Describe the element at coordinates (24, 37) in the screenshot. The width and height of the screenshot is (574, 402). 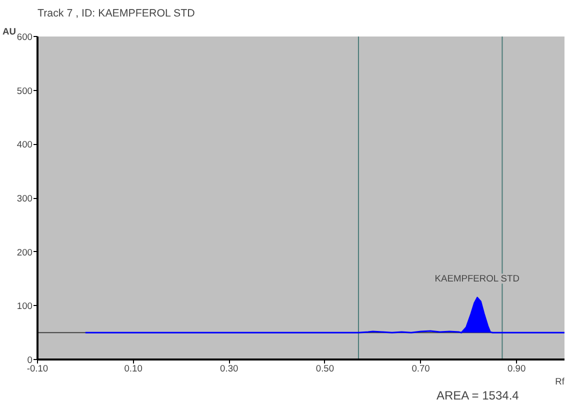
I see `y-tick-label: 600` at that location.